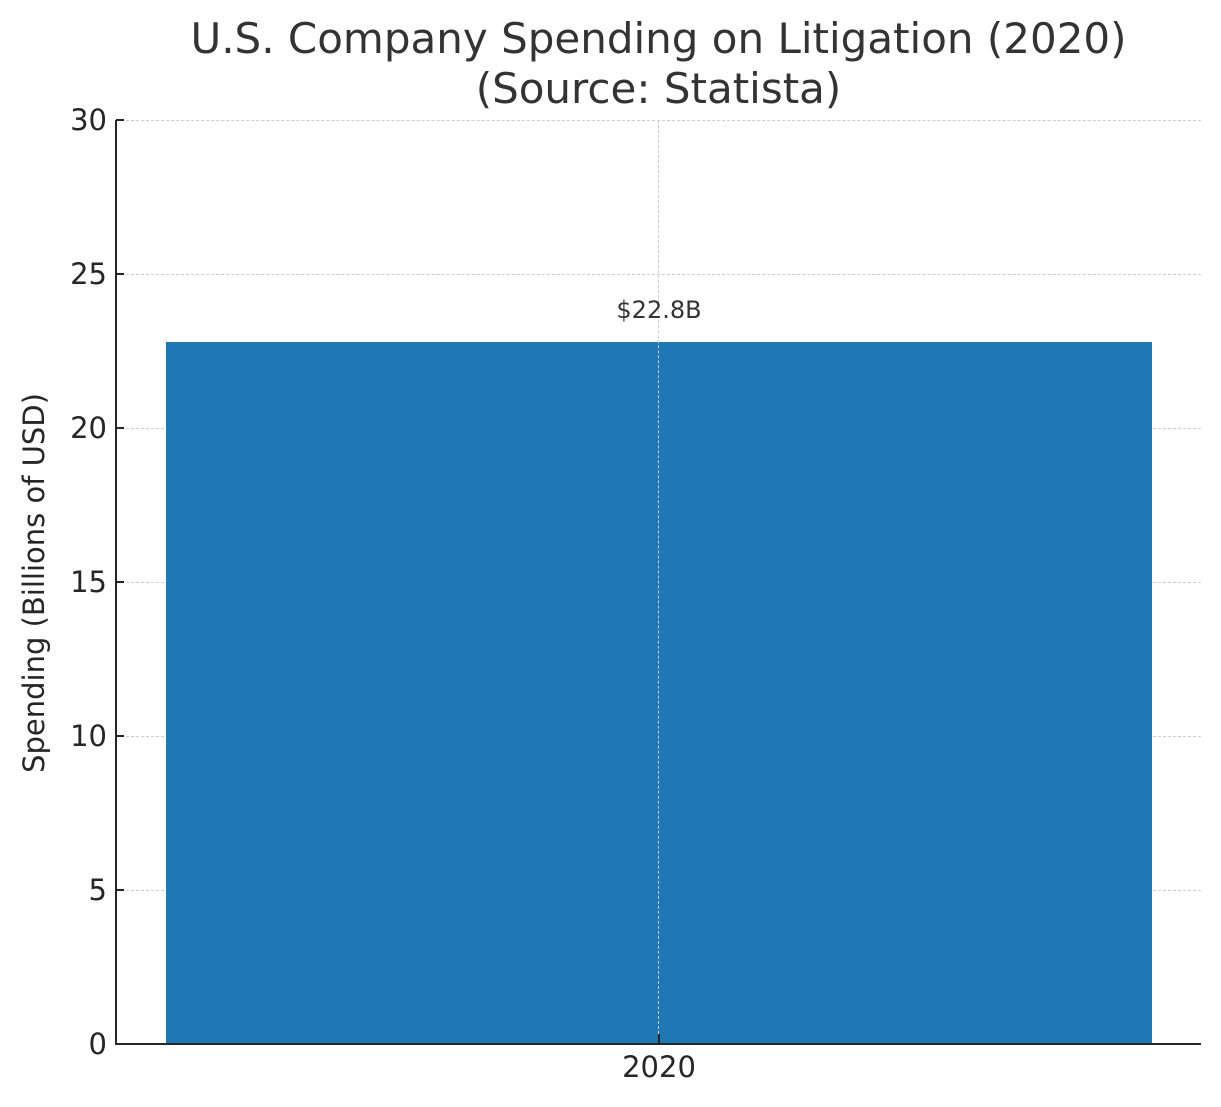  Describe the element at coordinates (658, 88) in the screenshot. I see `chart-title-line-2: (Source: Statista)` at that location.